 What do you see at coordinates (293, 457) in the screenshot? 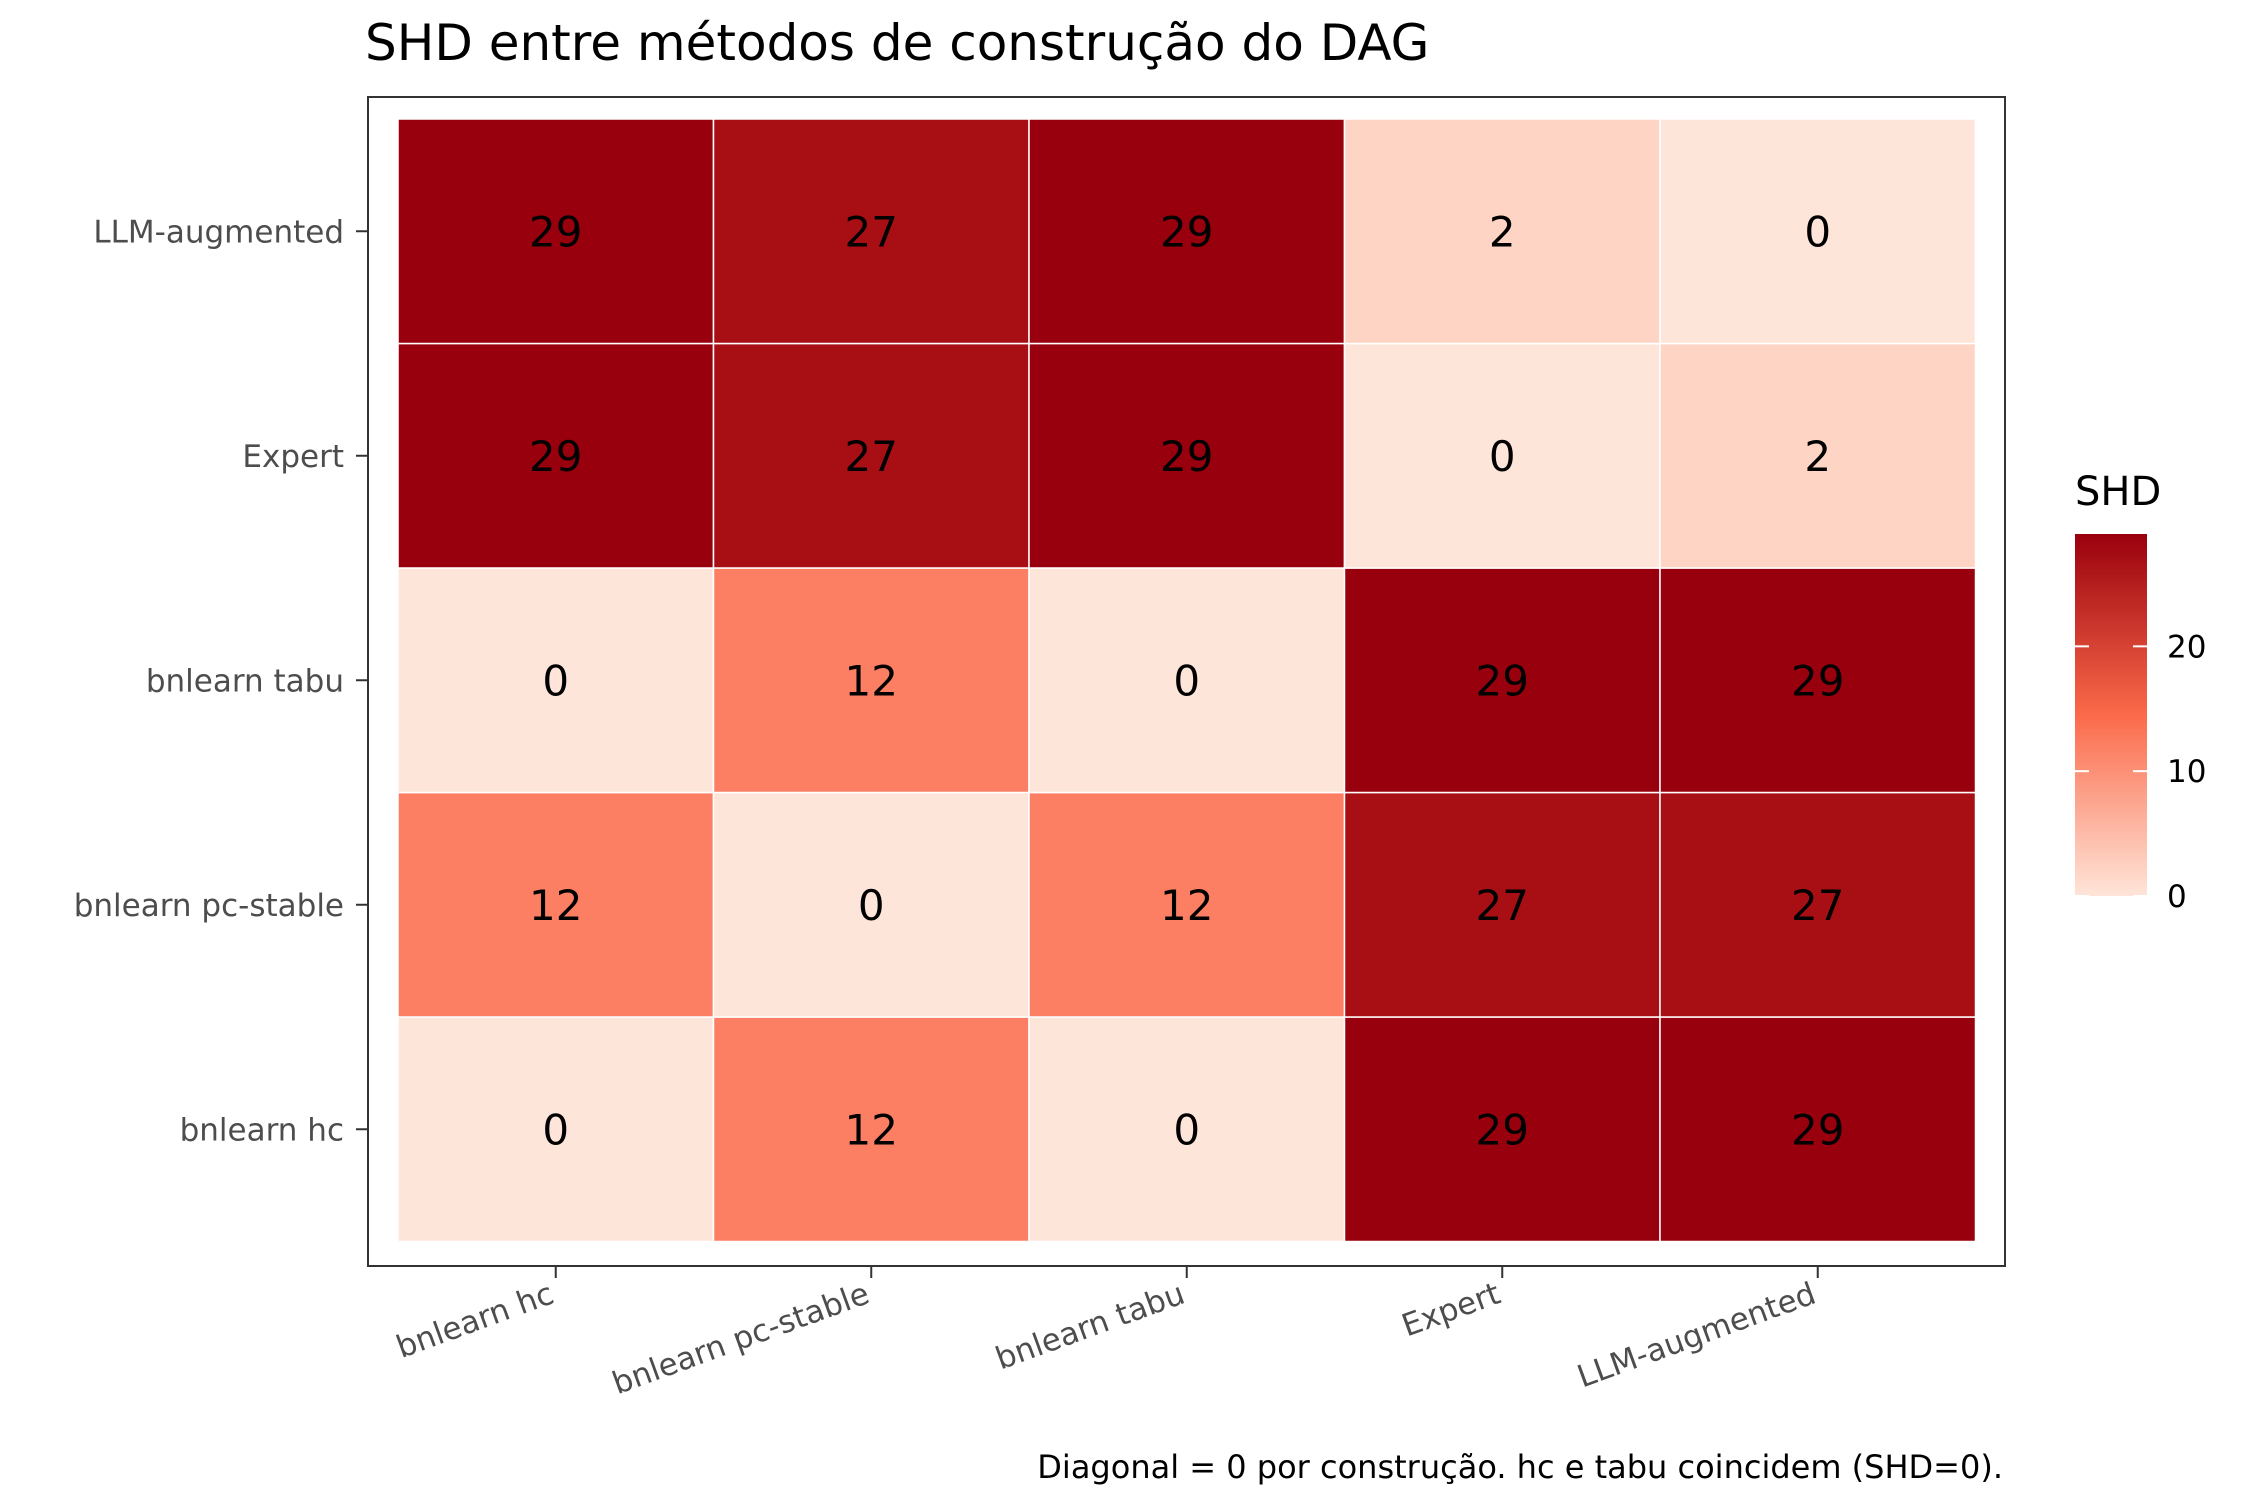
I see `y-axis-tick-label: Expert` at bounding box center [293, 457].